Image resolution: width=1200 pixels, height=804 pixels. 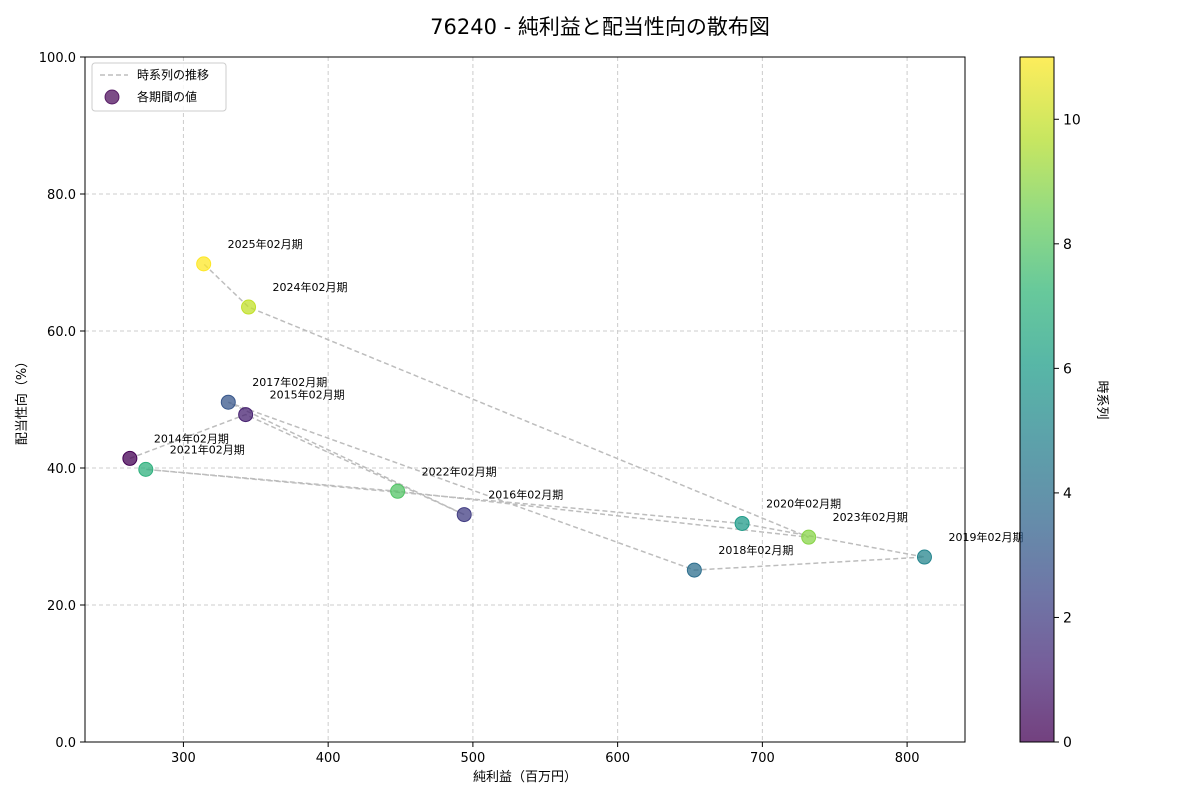 What do you see at coordinates (61, 195) in the screenshot?
I see `y-tick-label: 80.0` at bounding box center [61, 195].